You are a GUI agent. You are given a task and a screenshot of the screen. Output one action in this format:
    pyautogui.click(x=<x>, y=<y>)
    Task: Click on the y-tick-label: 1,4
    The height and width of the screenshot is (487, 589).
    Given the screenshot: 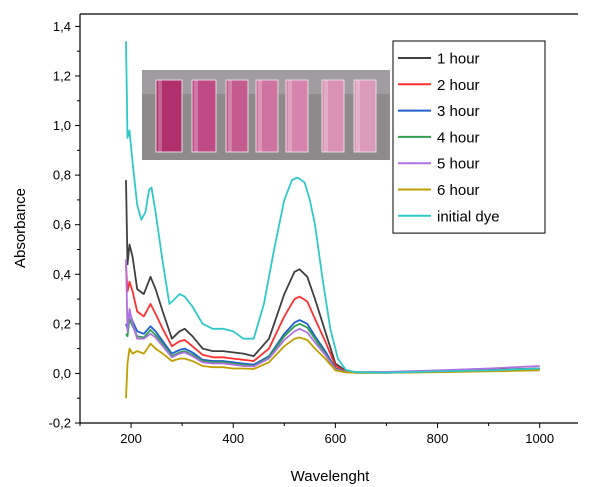 What is the action you would take?
    pyautogui.click(x=62, y=26)
    